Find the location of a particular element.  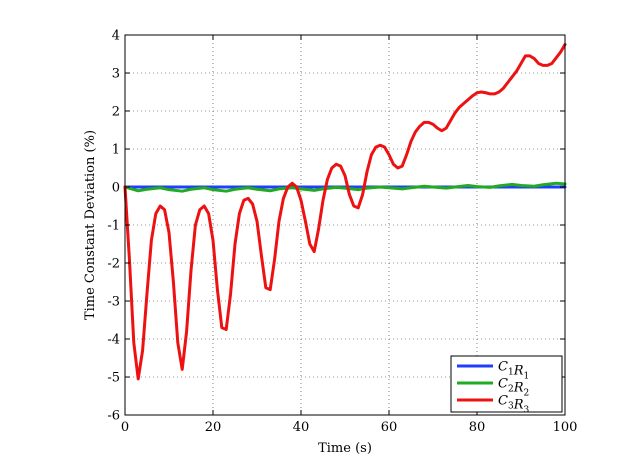

y-tick-label: 3 is located at coordinates (116, 74).